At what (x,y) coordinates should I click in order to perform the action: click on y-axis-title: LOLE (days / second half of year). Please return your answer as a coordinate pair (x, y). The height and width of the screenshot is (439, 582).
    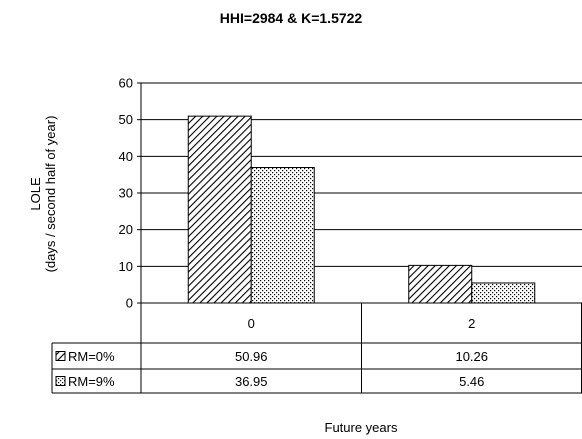
    Looking at the image, I should click on (43, 194).